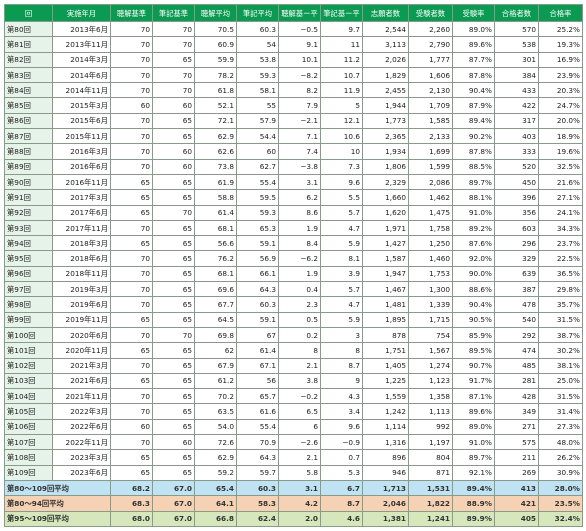 The height and width of the screenshot is (531, 586). Describe the element at coordinates (28, 136) in the screenshot. I see `cell-col-round: 第87回` at that location.